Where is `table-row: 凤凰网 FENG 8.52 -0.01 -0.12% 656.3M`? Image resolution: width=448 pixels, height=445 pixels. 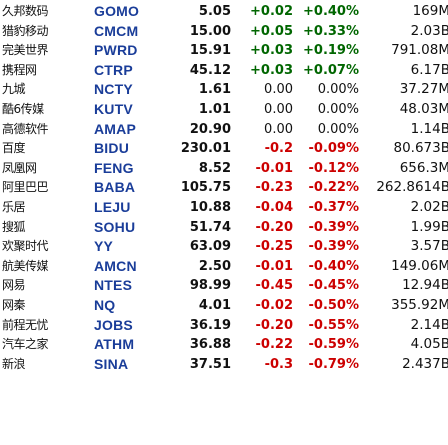 table-row: 凤凰网 FENG 8.52 -0.01 -0.12% 656.3M is located at coordinates (224, 169).